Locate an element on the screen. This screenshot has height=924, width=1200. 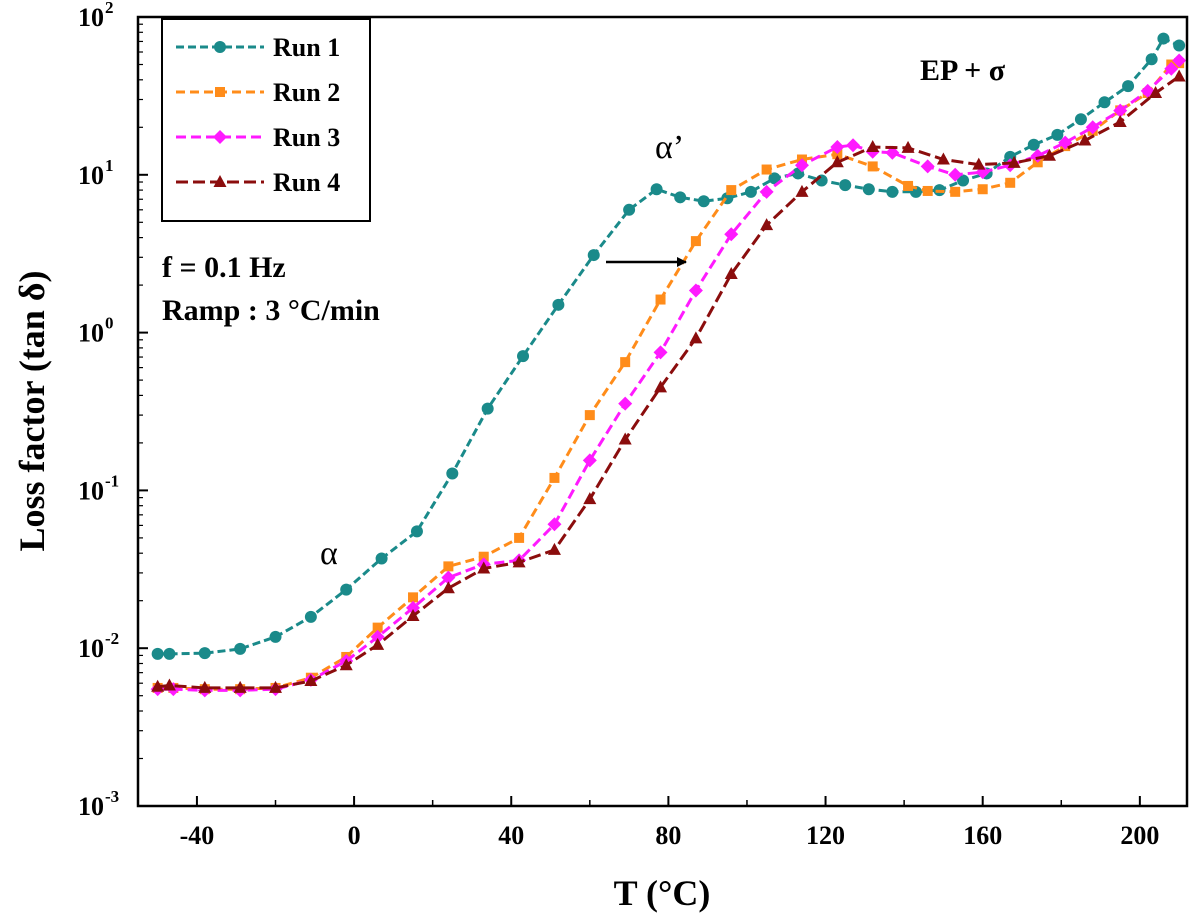
ramp-annotation: Ramp : 3 °C/min is located at coordinates (271, 310).